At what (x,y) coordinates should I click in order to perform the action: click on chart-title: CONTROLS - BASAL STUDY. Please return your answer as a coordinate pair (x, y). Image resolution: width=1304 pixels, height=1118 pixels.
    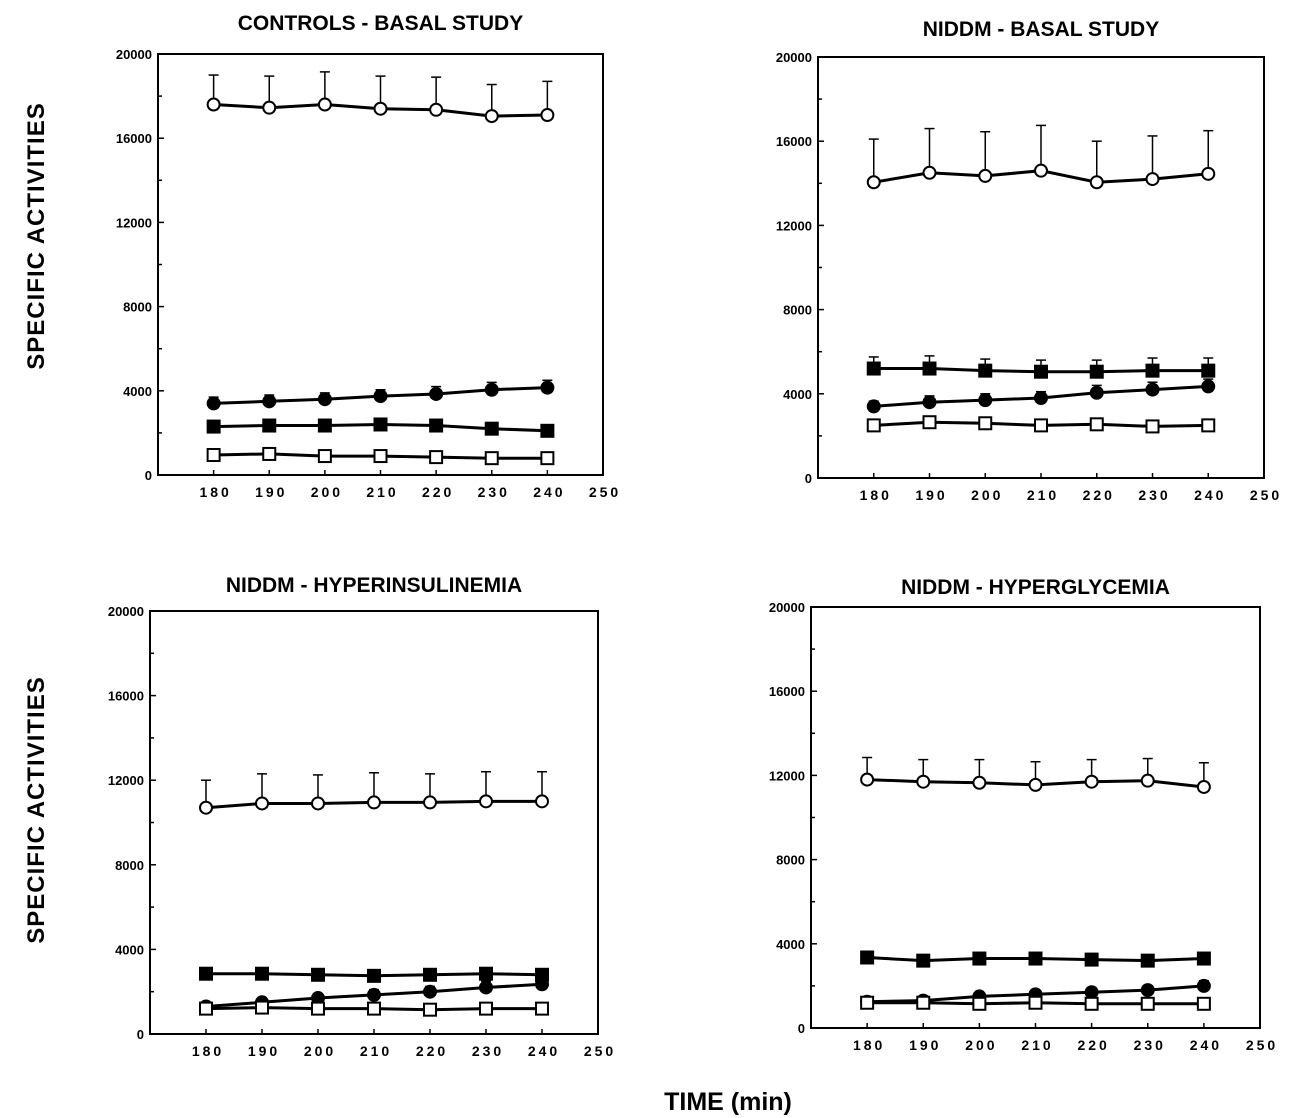
    Looking at the image, I should click on (380, 23).